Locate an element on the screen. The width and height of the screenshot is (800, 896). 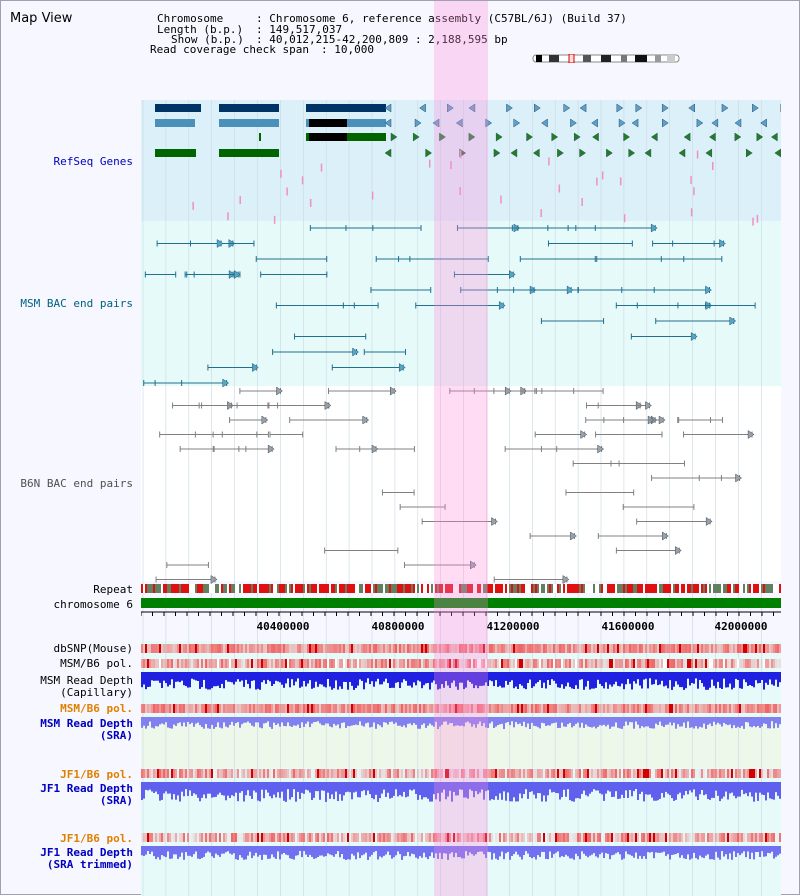
jf1-pol-label: JF1/B6 pol. is located at coordinates (96, 774).